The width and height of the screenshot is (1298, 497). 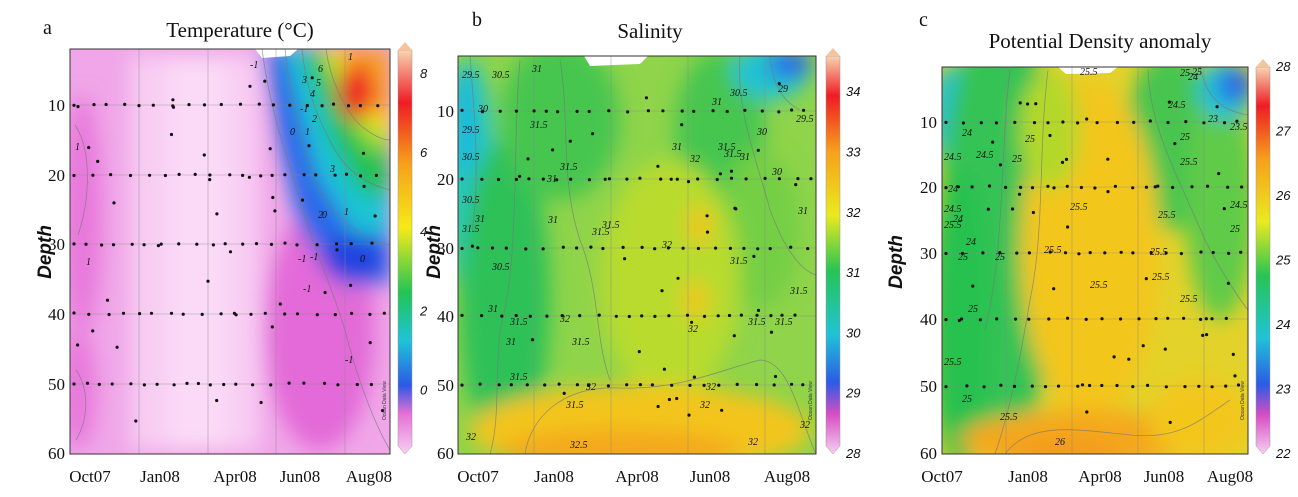 I want to click on contour-label: 32, so click(x=752, y=442).